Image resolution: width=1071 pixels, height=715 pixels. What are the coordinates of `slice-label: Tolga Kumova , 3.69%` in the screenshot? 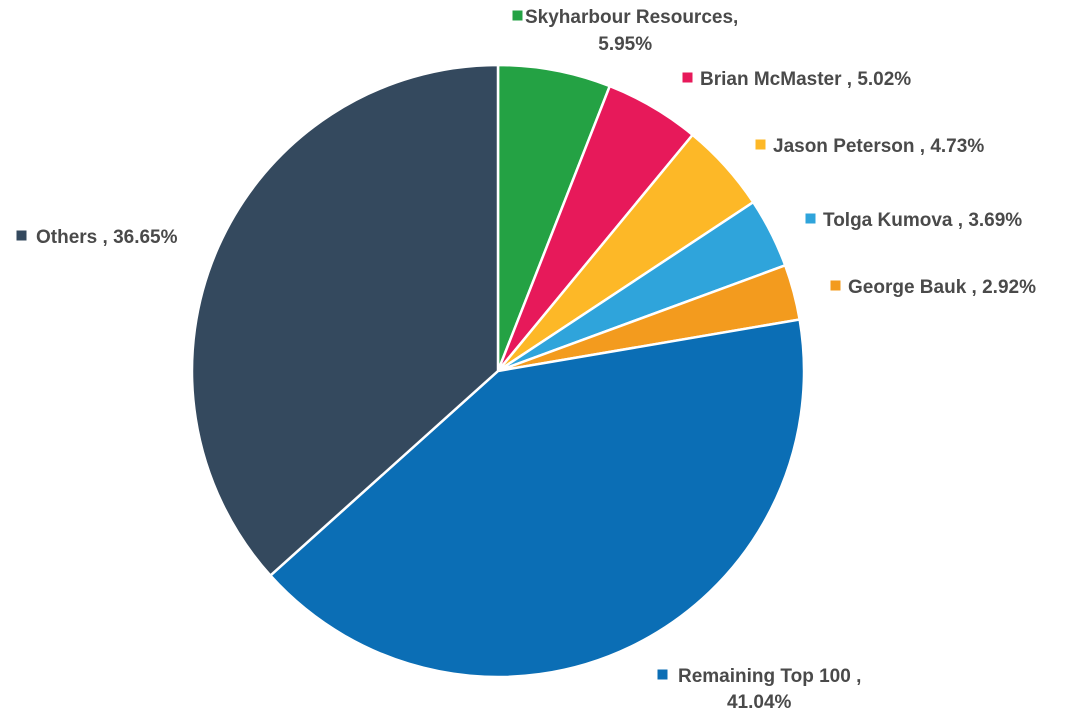 It's located at (913, 220).